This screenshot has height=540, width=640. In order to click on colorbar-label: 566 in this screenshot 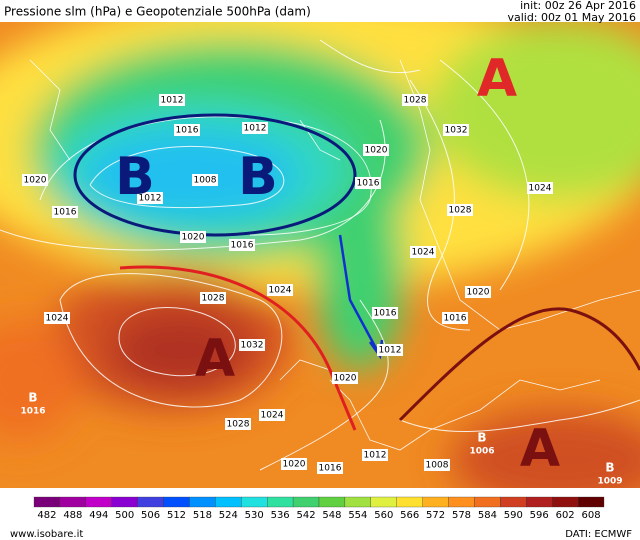, I will do `click(409, 515)`.